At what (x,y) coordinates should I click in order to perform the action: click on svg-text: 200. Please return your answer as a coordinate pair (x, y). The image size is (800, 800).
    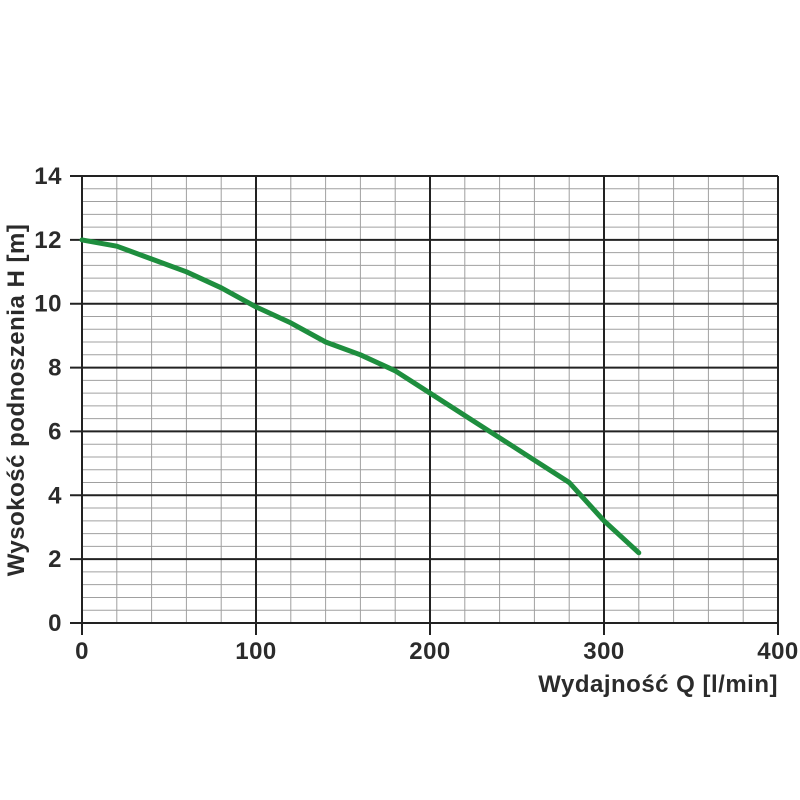
    Looking at the image, I should click on (430, 651).